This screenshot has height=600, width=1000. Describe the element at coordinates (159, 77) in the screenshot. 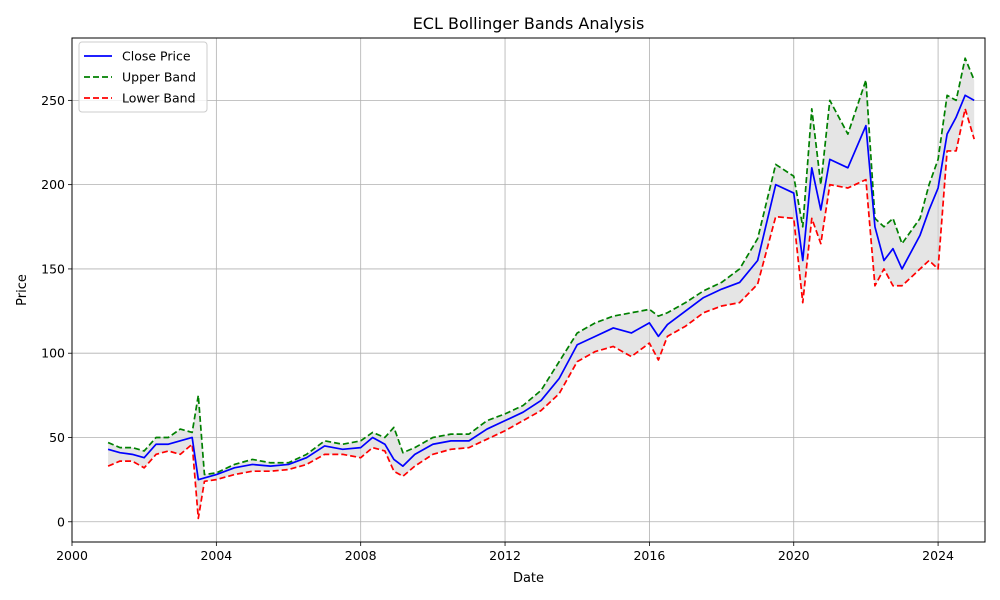

I see `legend-label: Upper Band` at that location.